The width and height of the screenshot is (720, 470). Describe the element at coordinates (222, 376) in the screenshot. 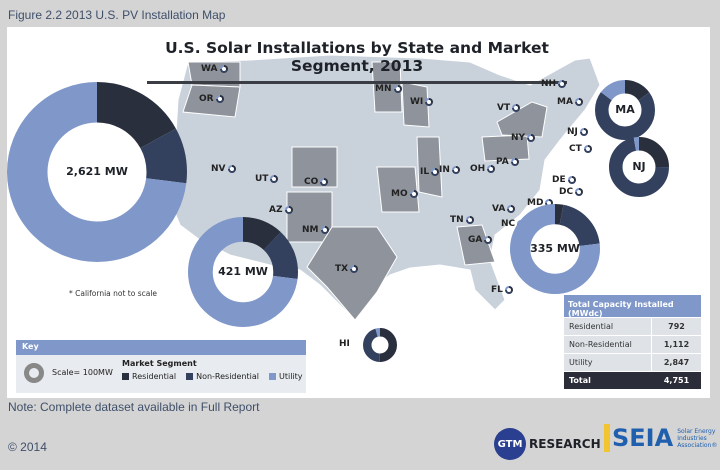

I see `legend-non-residential: Non-Residential` at that location.